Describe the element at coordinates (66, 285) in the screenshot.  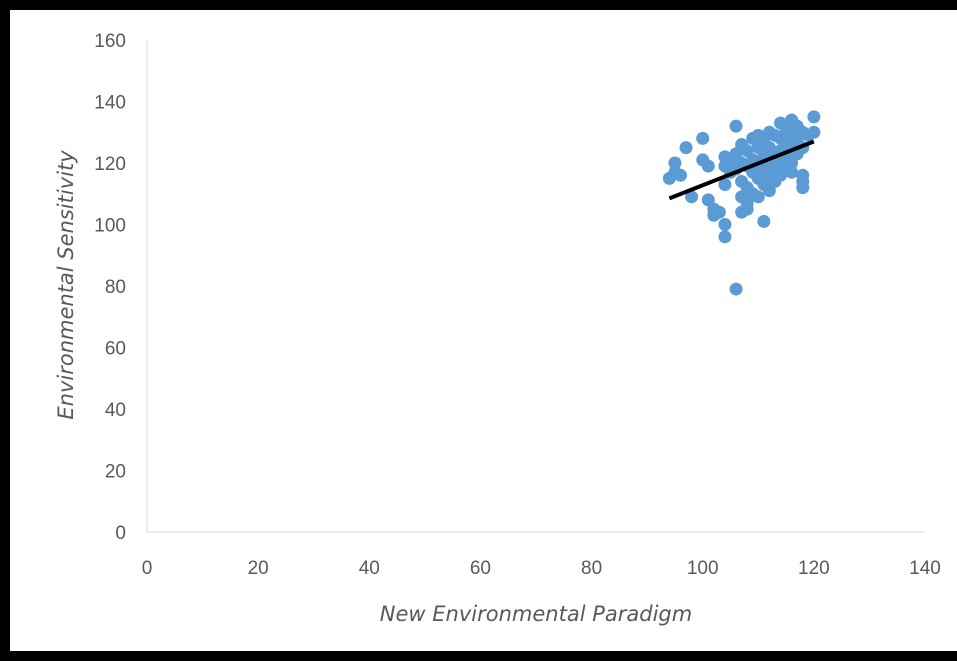
I see `y-axis-title: Environmental Sensitivity` at that location.